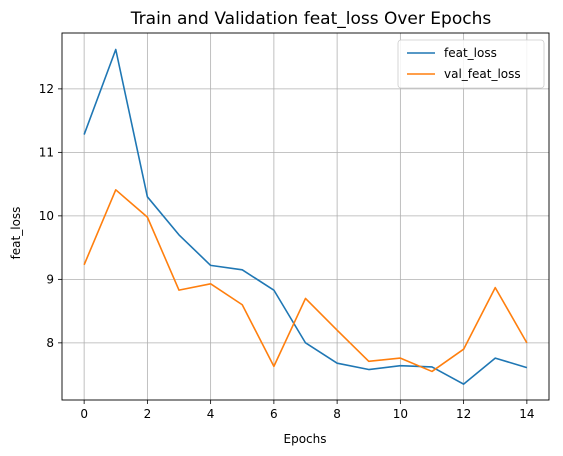  What do you see at coordinates (305, 439) in the screenshot?
I see `x-axis-label: Epochs` at bounding box center [305, 439].